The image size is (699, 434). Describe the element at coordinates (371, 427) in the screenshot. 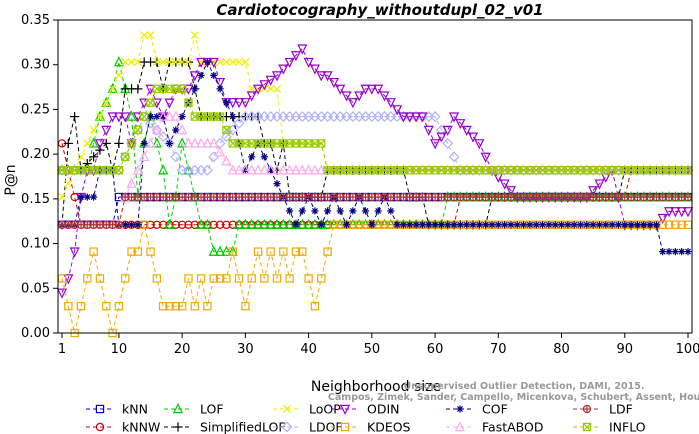

I see `legend-item-kdeos: KDEOS` at that location.